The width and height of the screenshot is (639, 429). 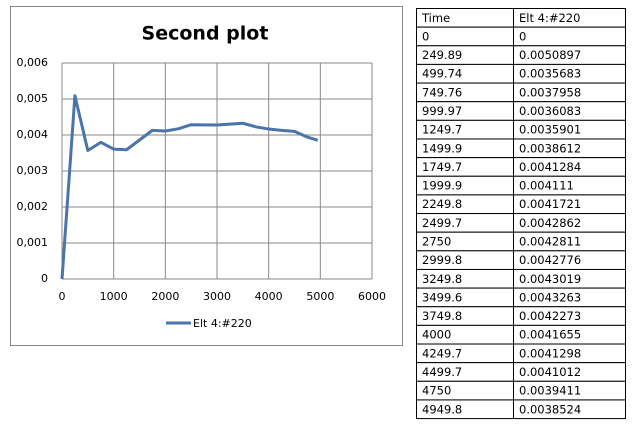 What do you see at coordinates (33, 242) in the screenshot?
I see `y-tick-label: 0,001` at bounding box center [33, 242].